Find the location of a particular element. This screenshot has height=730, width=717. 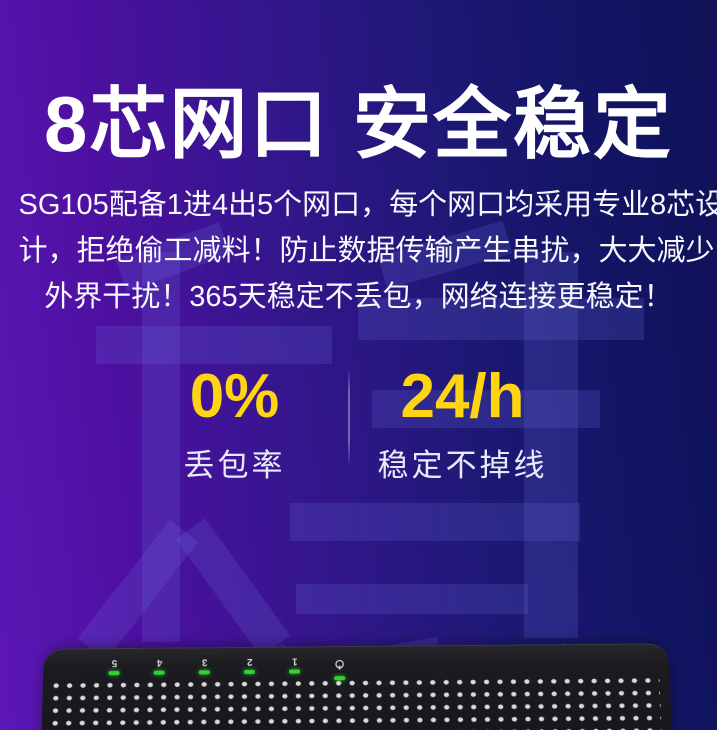

switch-device: 5 4 3 2 1 is located at coordinates (357, 686).